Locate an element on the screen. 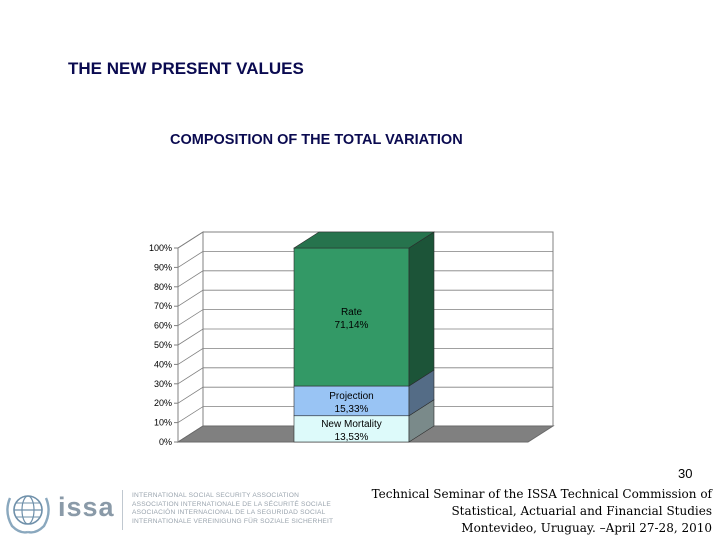 The height and width of the screenshot is (540, 720). bar-segment-side is located at coordinates (421, 309).